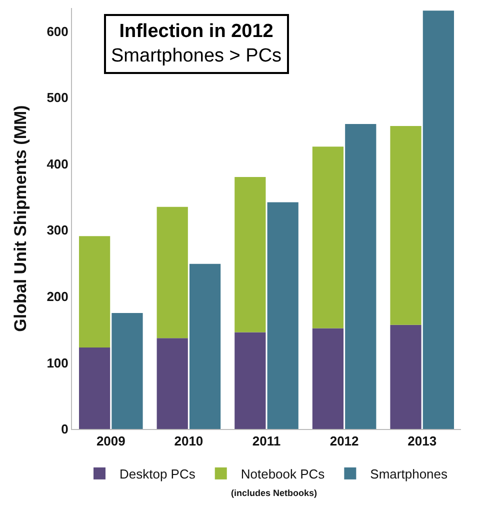 This screenshot has height=507, width=479. What do you see at coordinates (196, 31) in the screenshot?
I see `text: Inflection in 2012` at bounding box center [196, 31].